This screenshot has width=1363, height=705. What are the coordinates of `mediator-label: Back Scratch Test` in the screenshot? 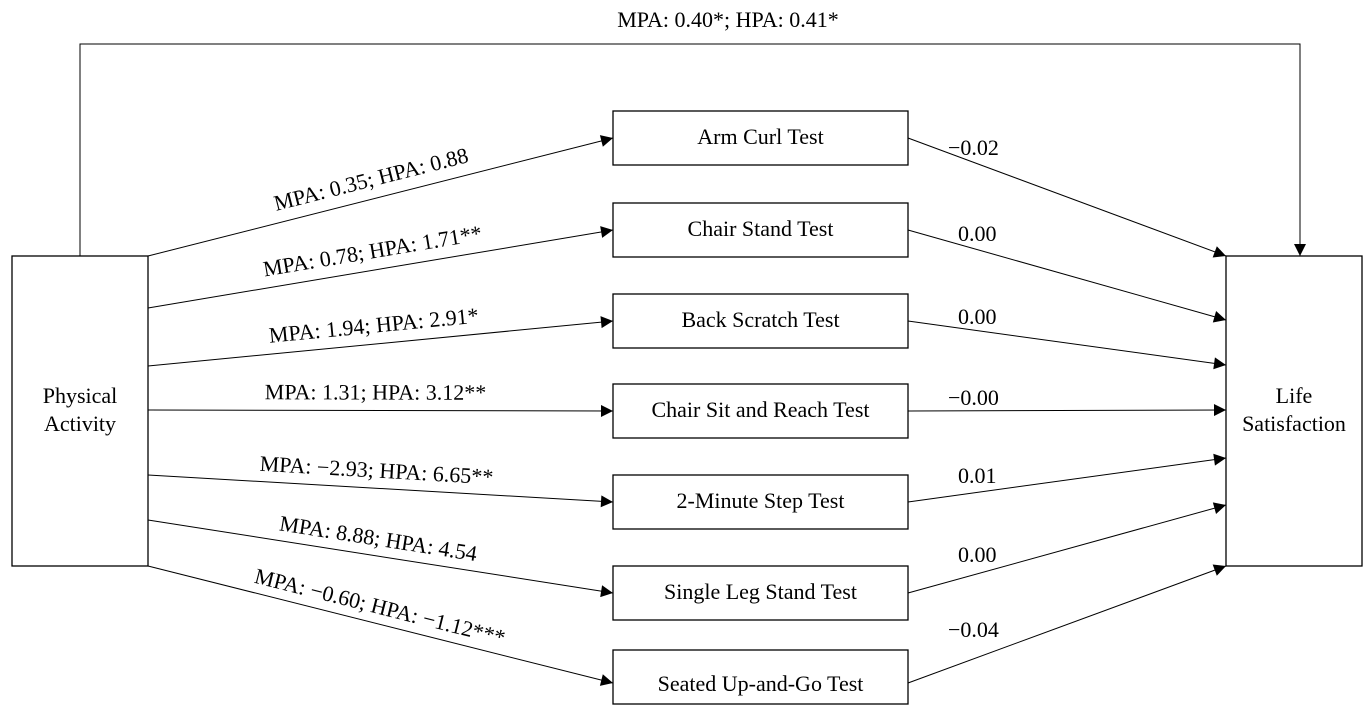 It's located at (760, 319).